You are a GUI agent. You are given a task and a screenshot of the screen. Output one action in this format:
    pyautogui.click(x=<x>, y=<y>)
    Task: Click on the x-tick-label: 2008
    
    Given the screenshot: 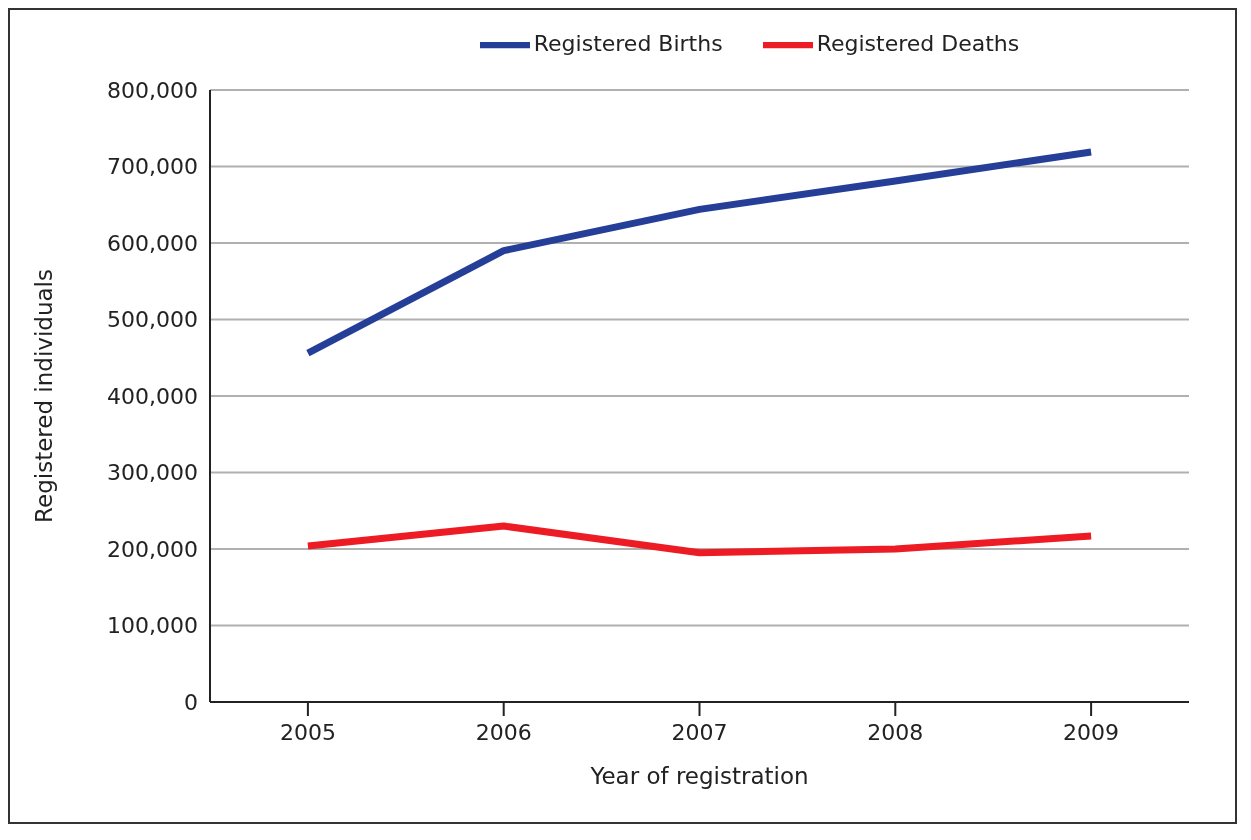 What is the action you would take?
    pyautogui.click(x=895, y=732)
    